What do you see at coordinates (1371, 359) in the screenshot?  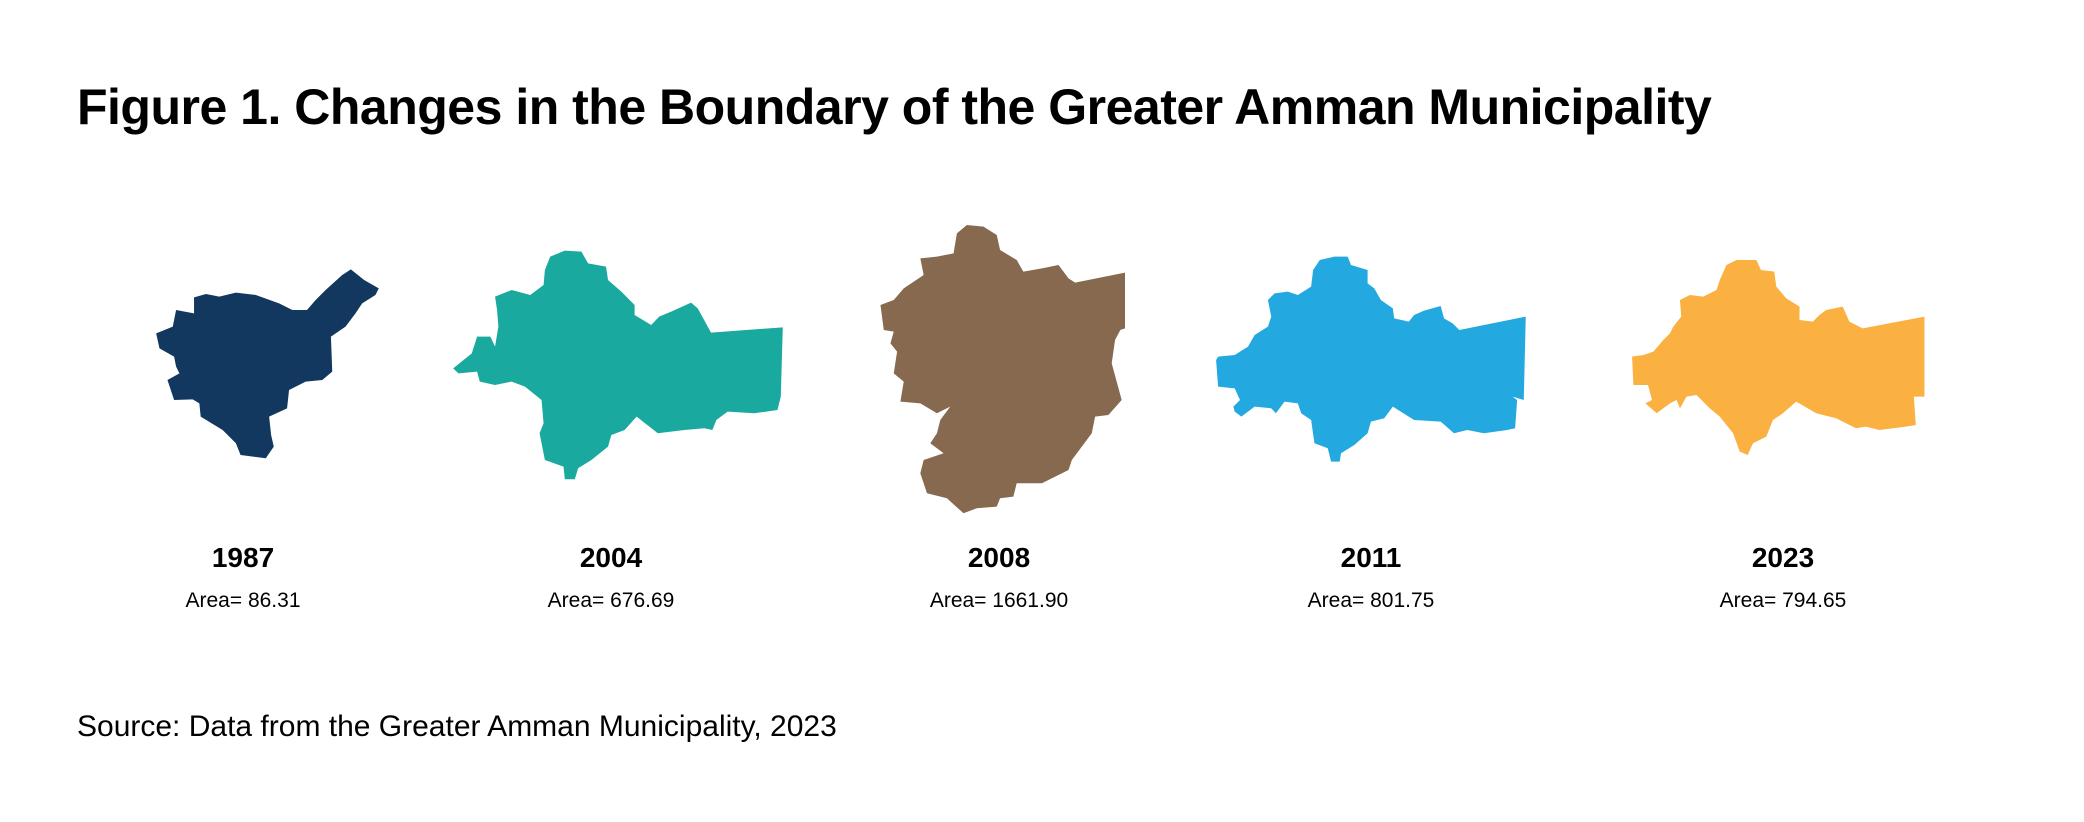 I see `boundary-shape-2011` at bounding box center [1371, 359].